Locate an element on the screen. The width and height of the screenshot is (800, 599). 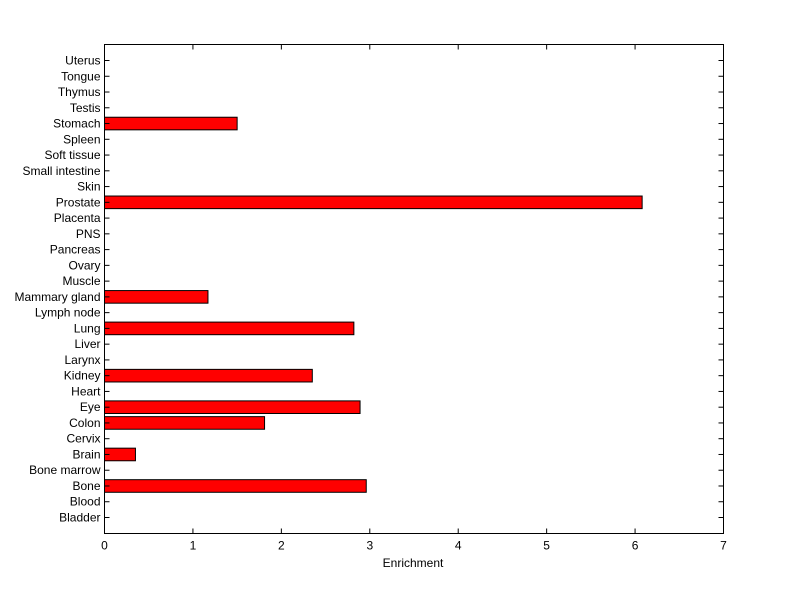
y-tick-label: Ovary is located at coordinates (84, 265).